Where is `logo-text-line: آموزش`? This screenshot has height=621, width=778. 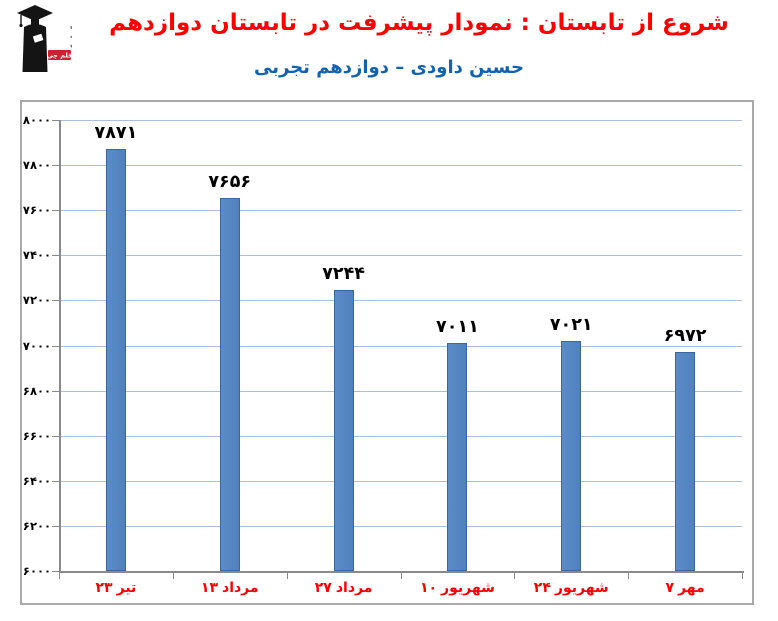
logo-text-line: آموزش is located at coordinates (71, 43).